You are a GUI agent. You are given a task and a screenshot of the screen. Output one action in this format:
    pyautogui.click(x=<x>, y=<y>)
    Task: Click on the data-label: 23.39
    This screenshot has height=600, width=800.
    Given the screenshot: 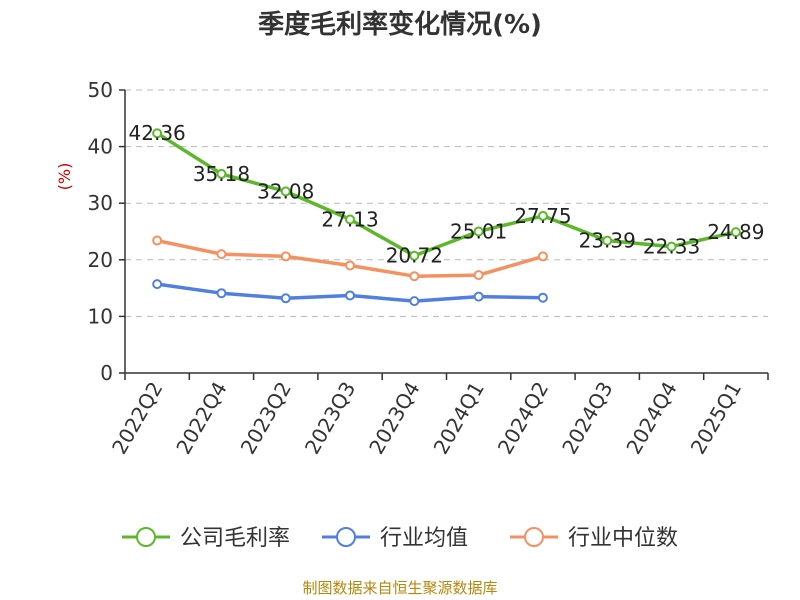 What is the action you would take?
    pyautogui.click(x=607, y=241)
    